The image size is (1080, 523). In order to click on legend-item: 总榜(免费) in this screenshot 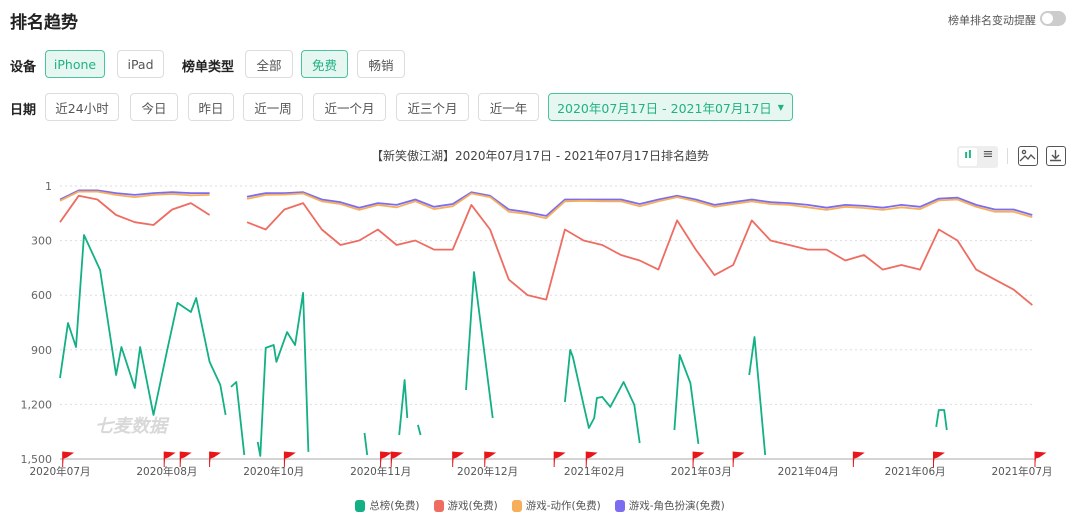, I will do `click(387, 505)`.